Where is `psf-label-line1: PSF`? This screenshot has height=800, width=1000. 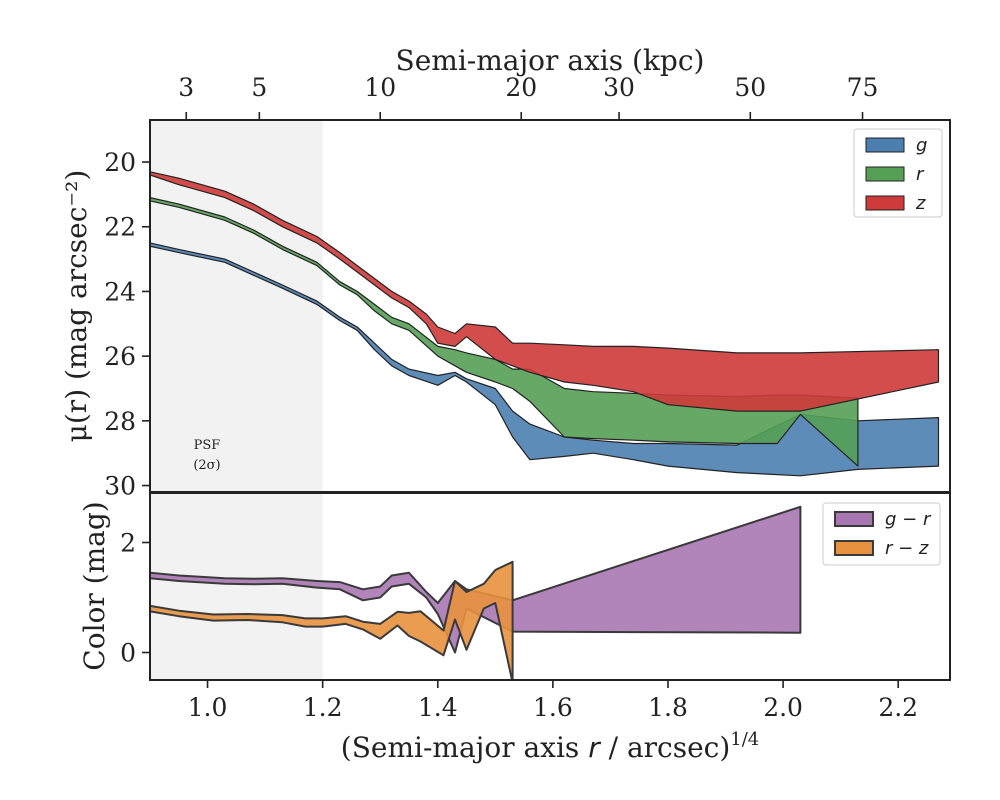 psf-label-line1: PSF is located at coordinates (207, 445).